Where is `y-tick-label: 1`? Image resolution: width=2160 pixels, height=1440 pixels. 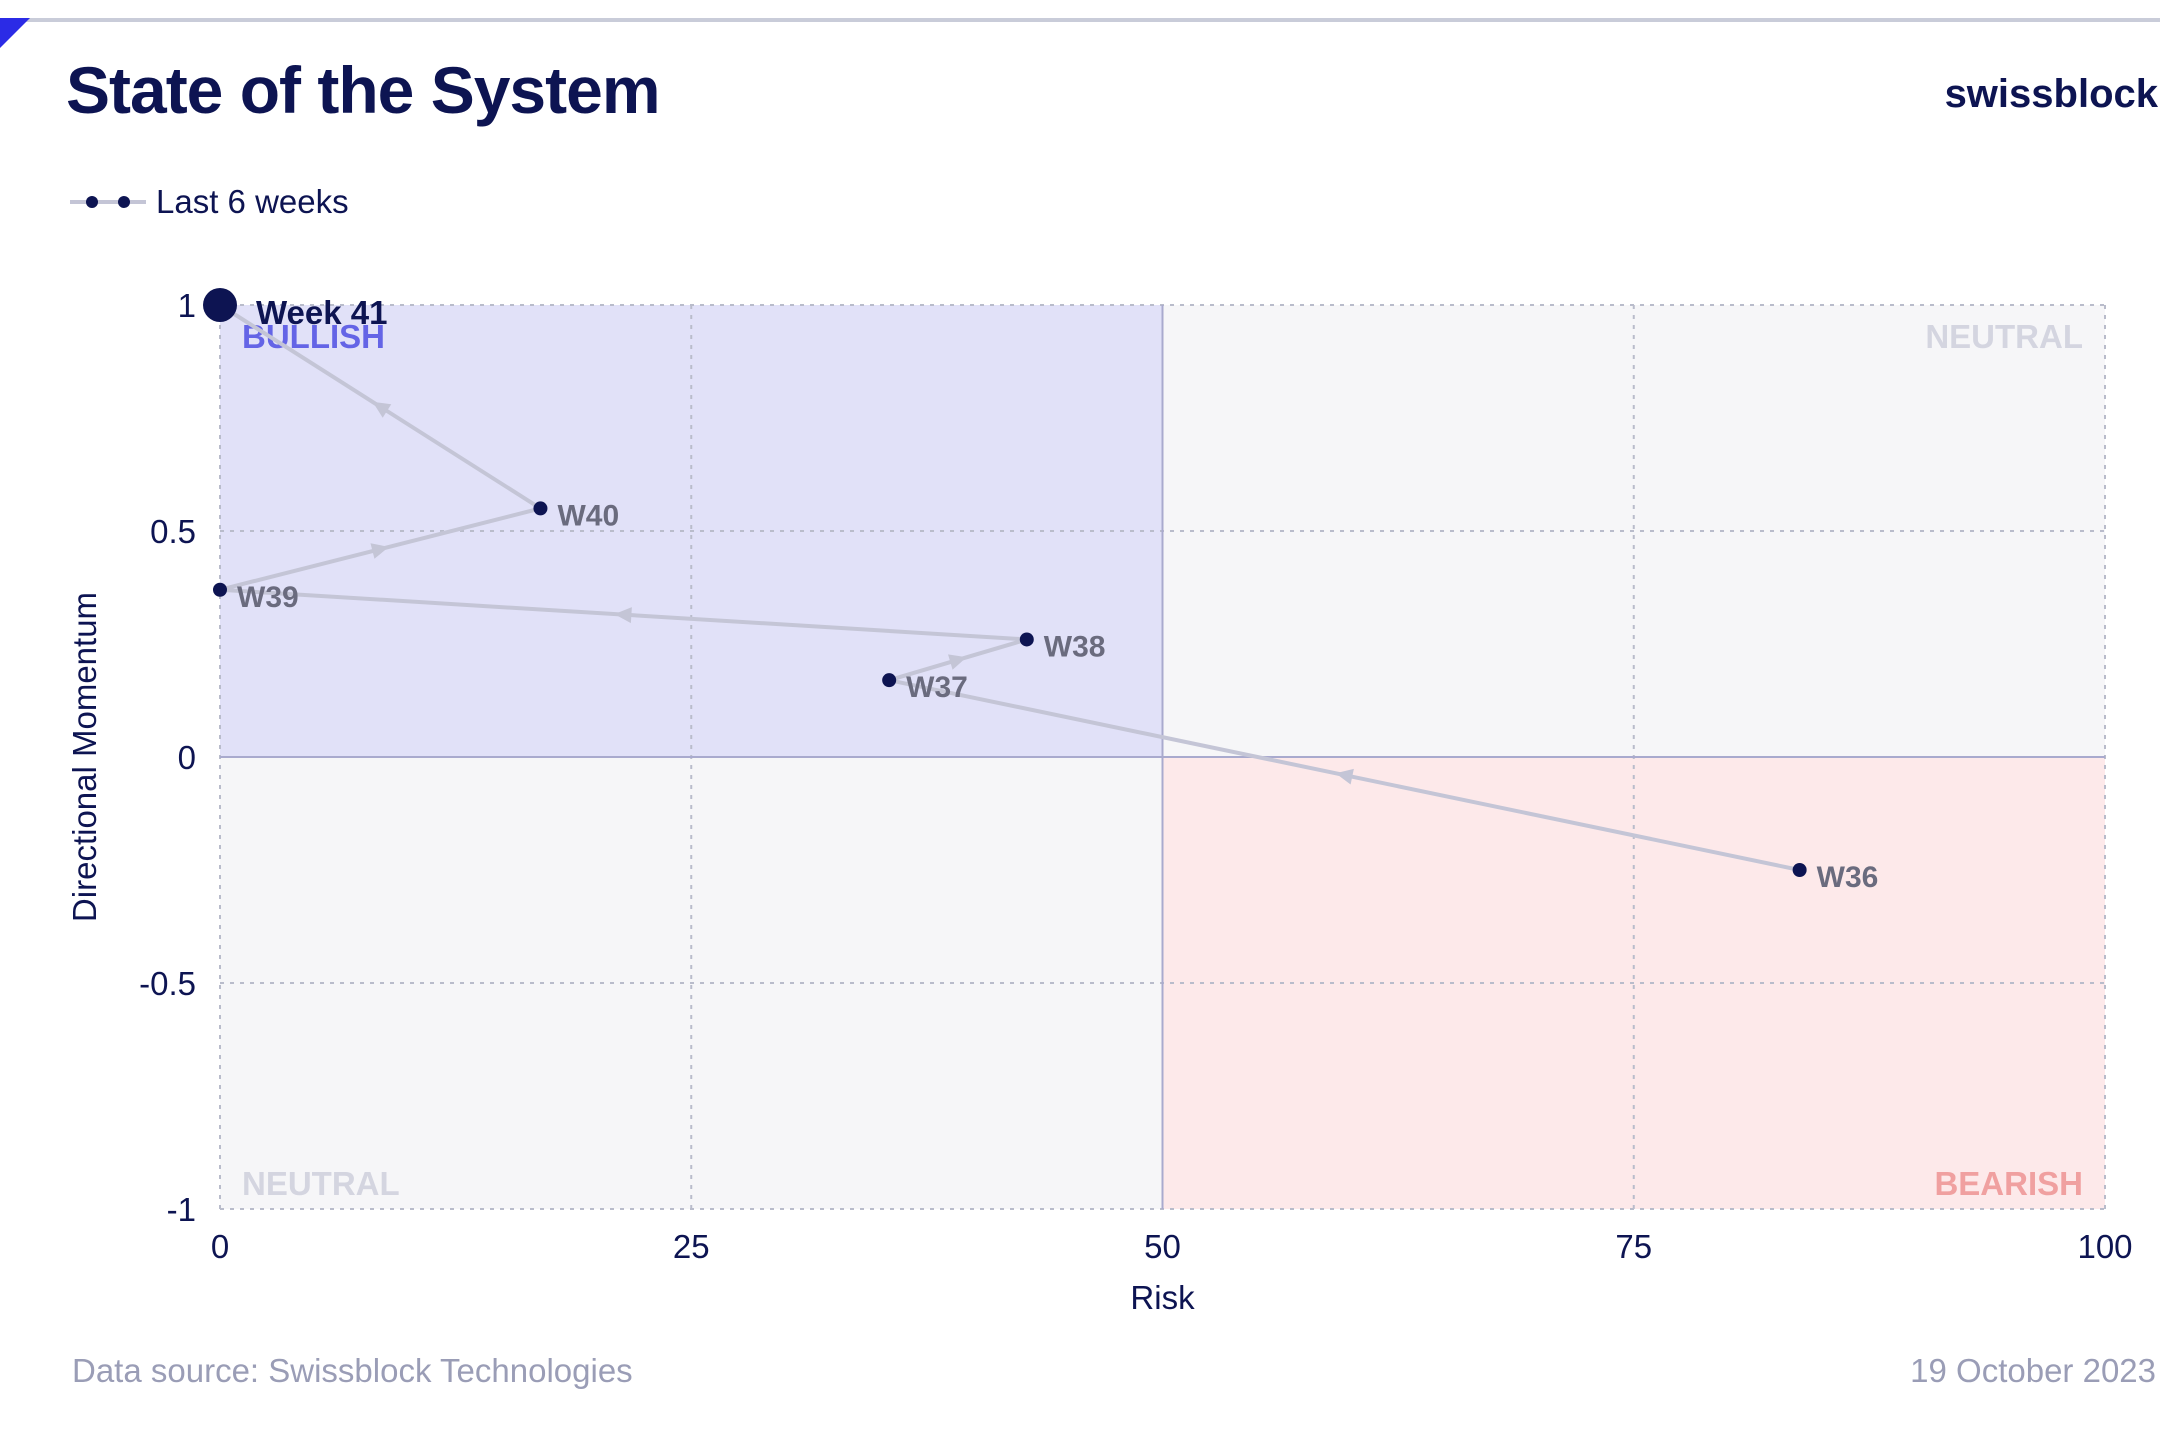
y-tick-label: 1 is located at coordinates (187, 305).